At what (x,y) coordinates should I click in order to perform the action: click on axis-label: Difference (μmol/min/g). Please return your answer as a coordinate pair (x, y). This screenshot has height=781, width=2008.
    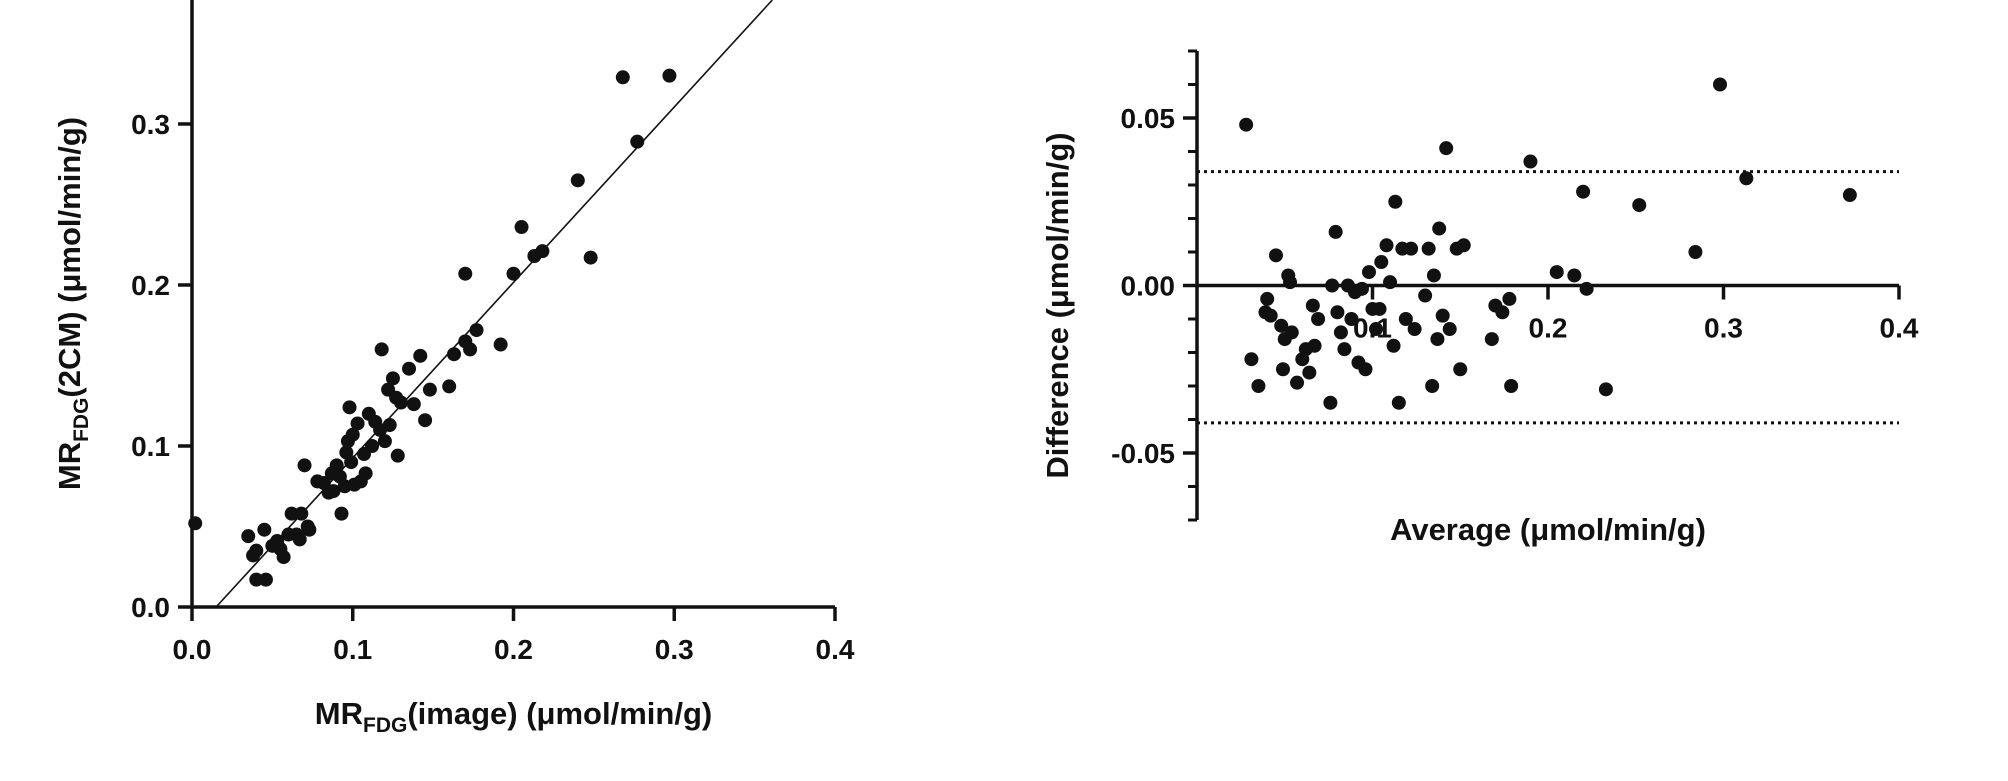
    Looking at the image, I should click on (1057, 305).